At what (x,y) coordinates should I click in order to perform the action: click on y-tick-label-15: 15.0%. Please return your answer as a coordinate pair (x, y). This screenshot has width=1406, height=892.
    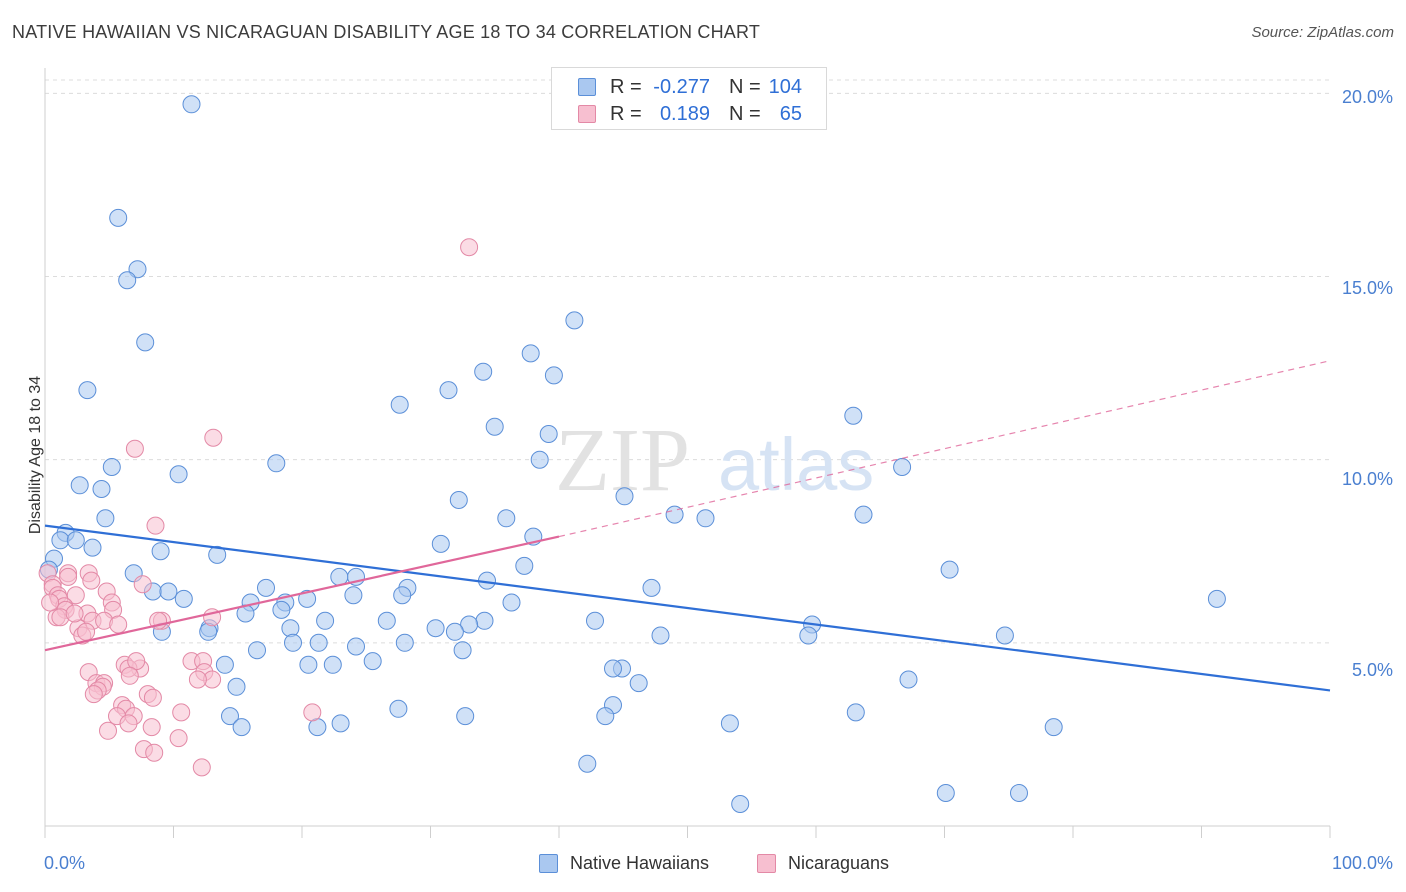
    Looking at the image, I should click on (1367, 288).